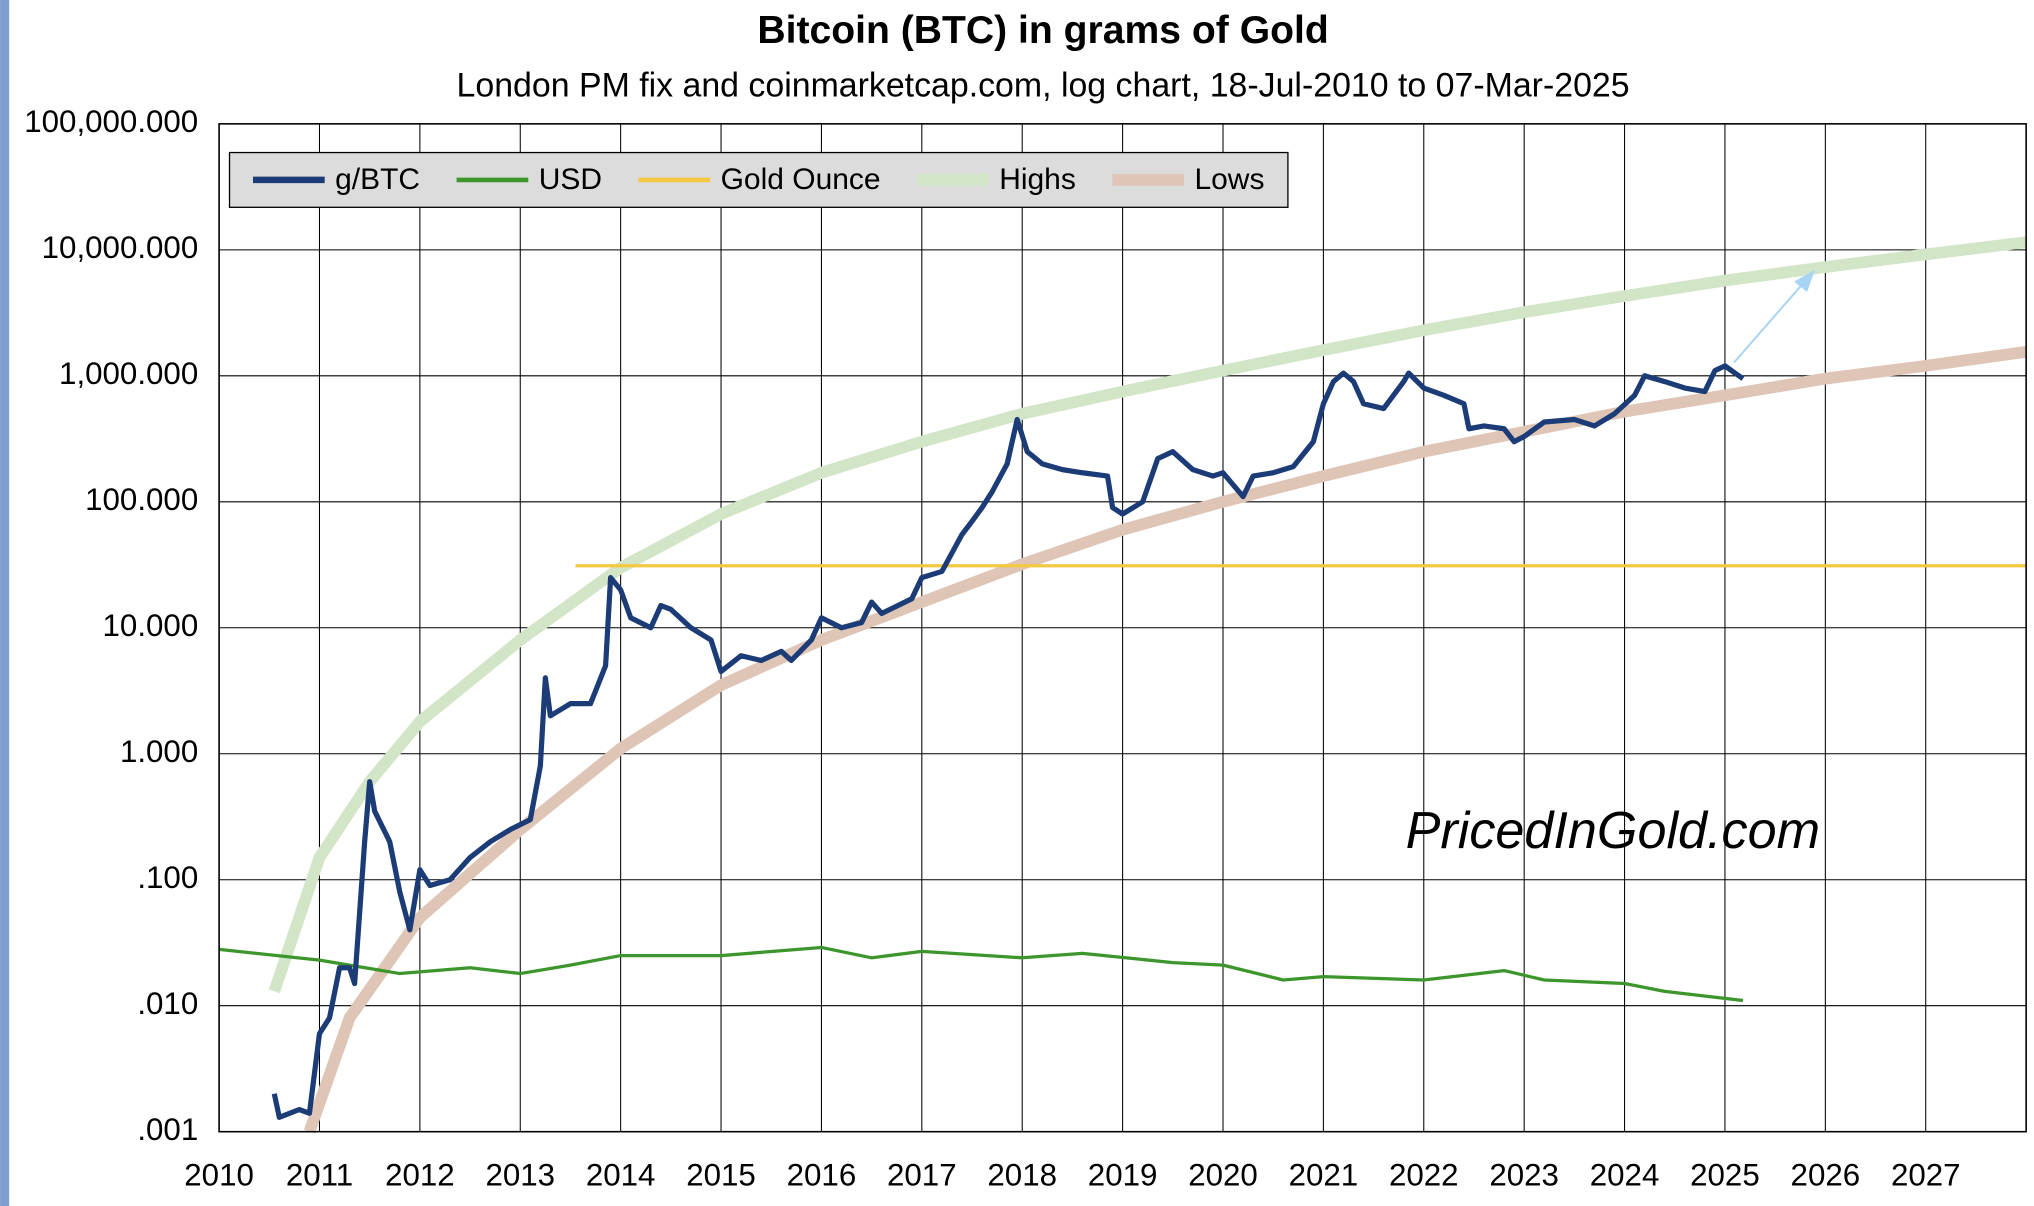 The height and width of the screenshot is (1206, 2034). Describe the element at coordinates (1042, 30) in the screenshot. I see `chart-title: Bitcoin (BTC) in grams of Gold` at that location.